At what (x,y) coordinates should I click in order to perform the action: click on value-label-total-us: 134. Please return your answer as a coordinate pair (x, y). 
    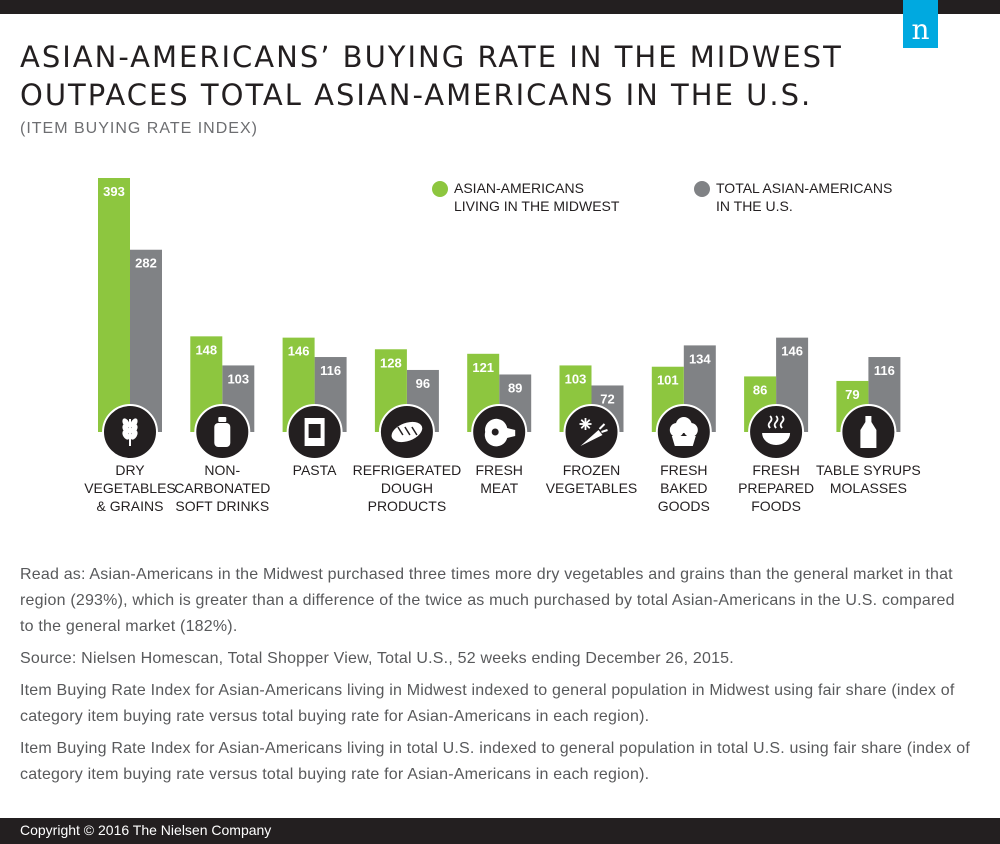
    Looking at the image, I should click on (700, 358).